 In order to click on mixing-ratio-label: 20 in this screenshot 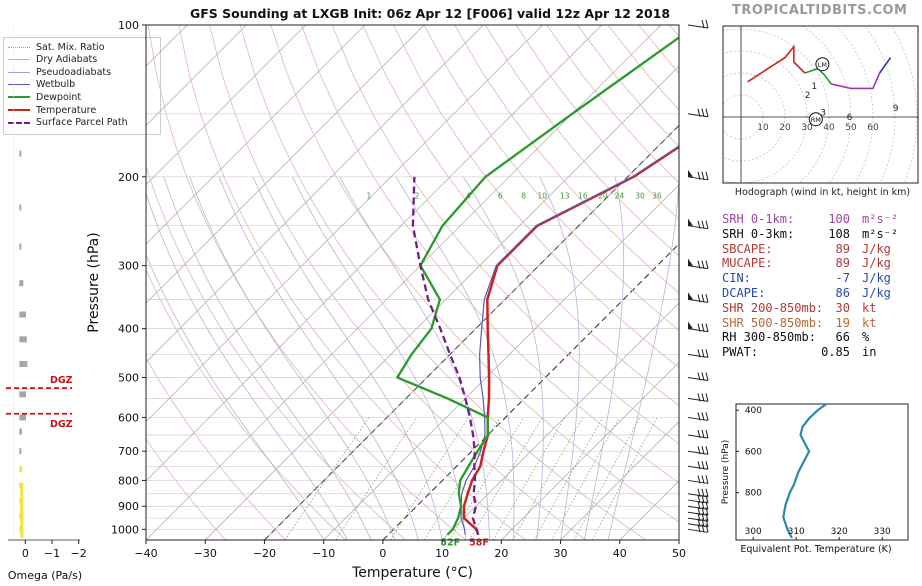, I will do `click(603, 195)`.